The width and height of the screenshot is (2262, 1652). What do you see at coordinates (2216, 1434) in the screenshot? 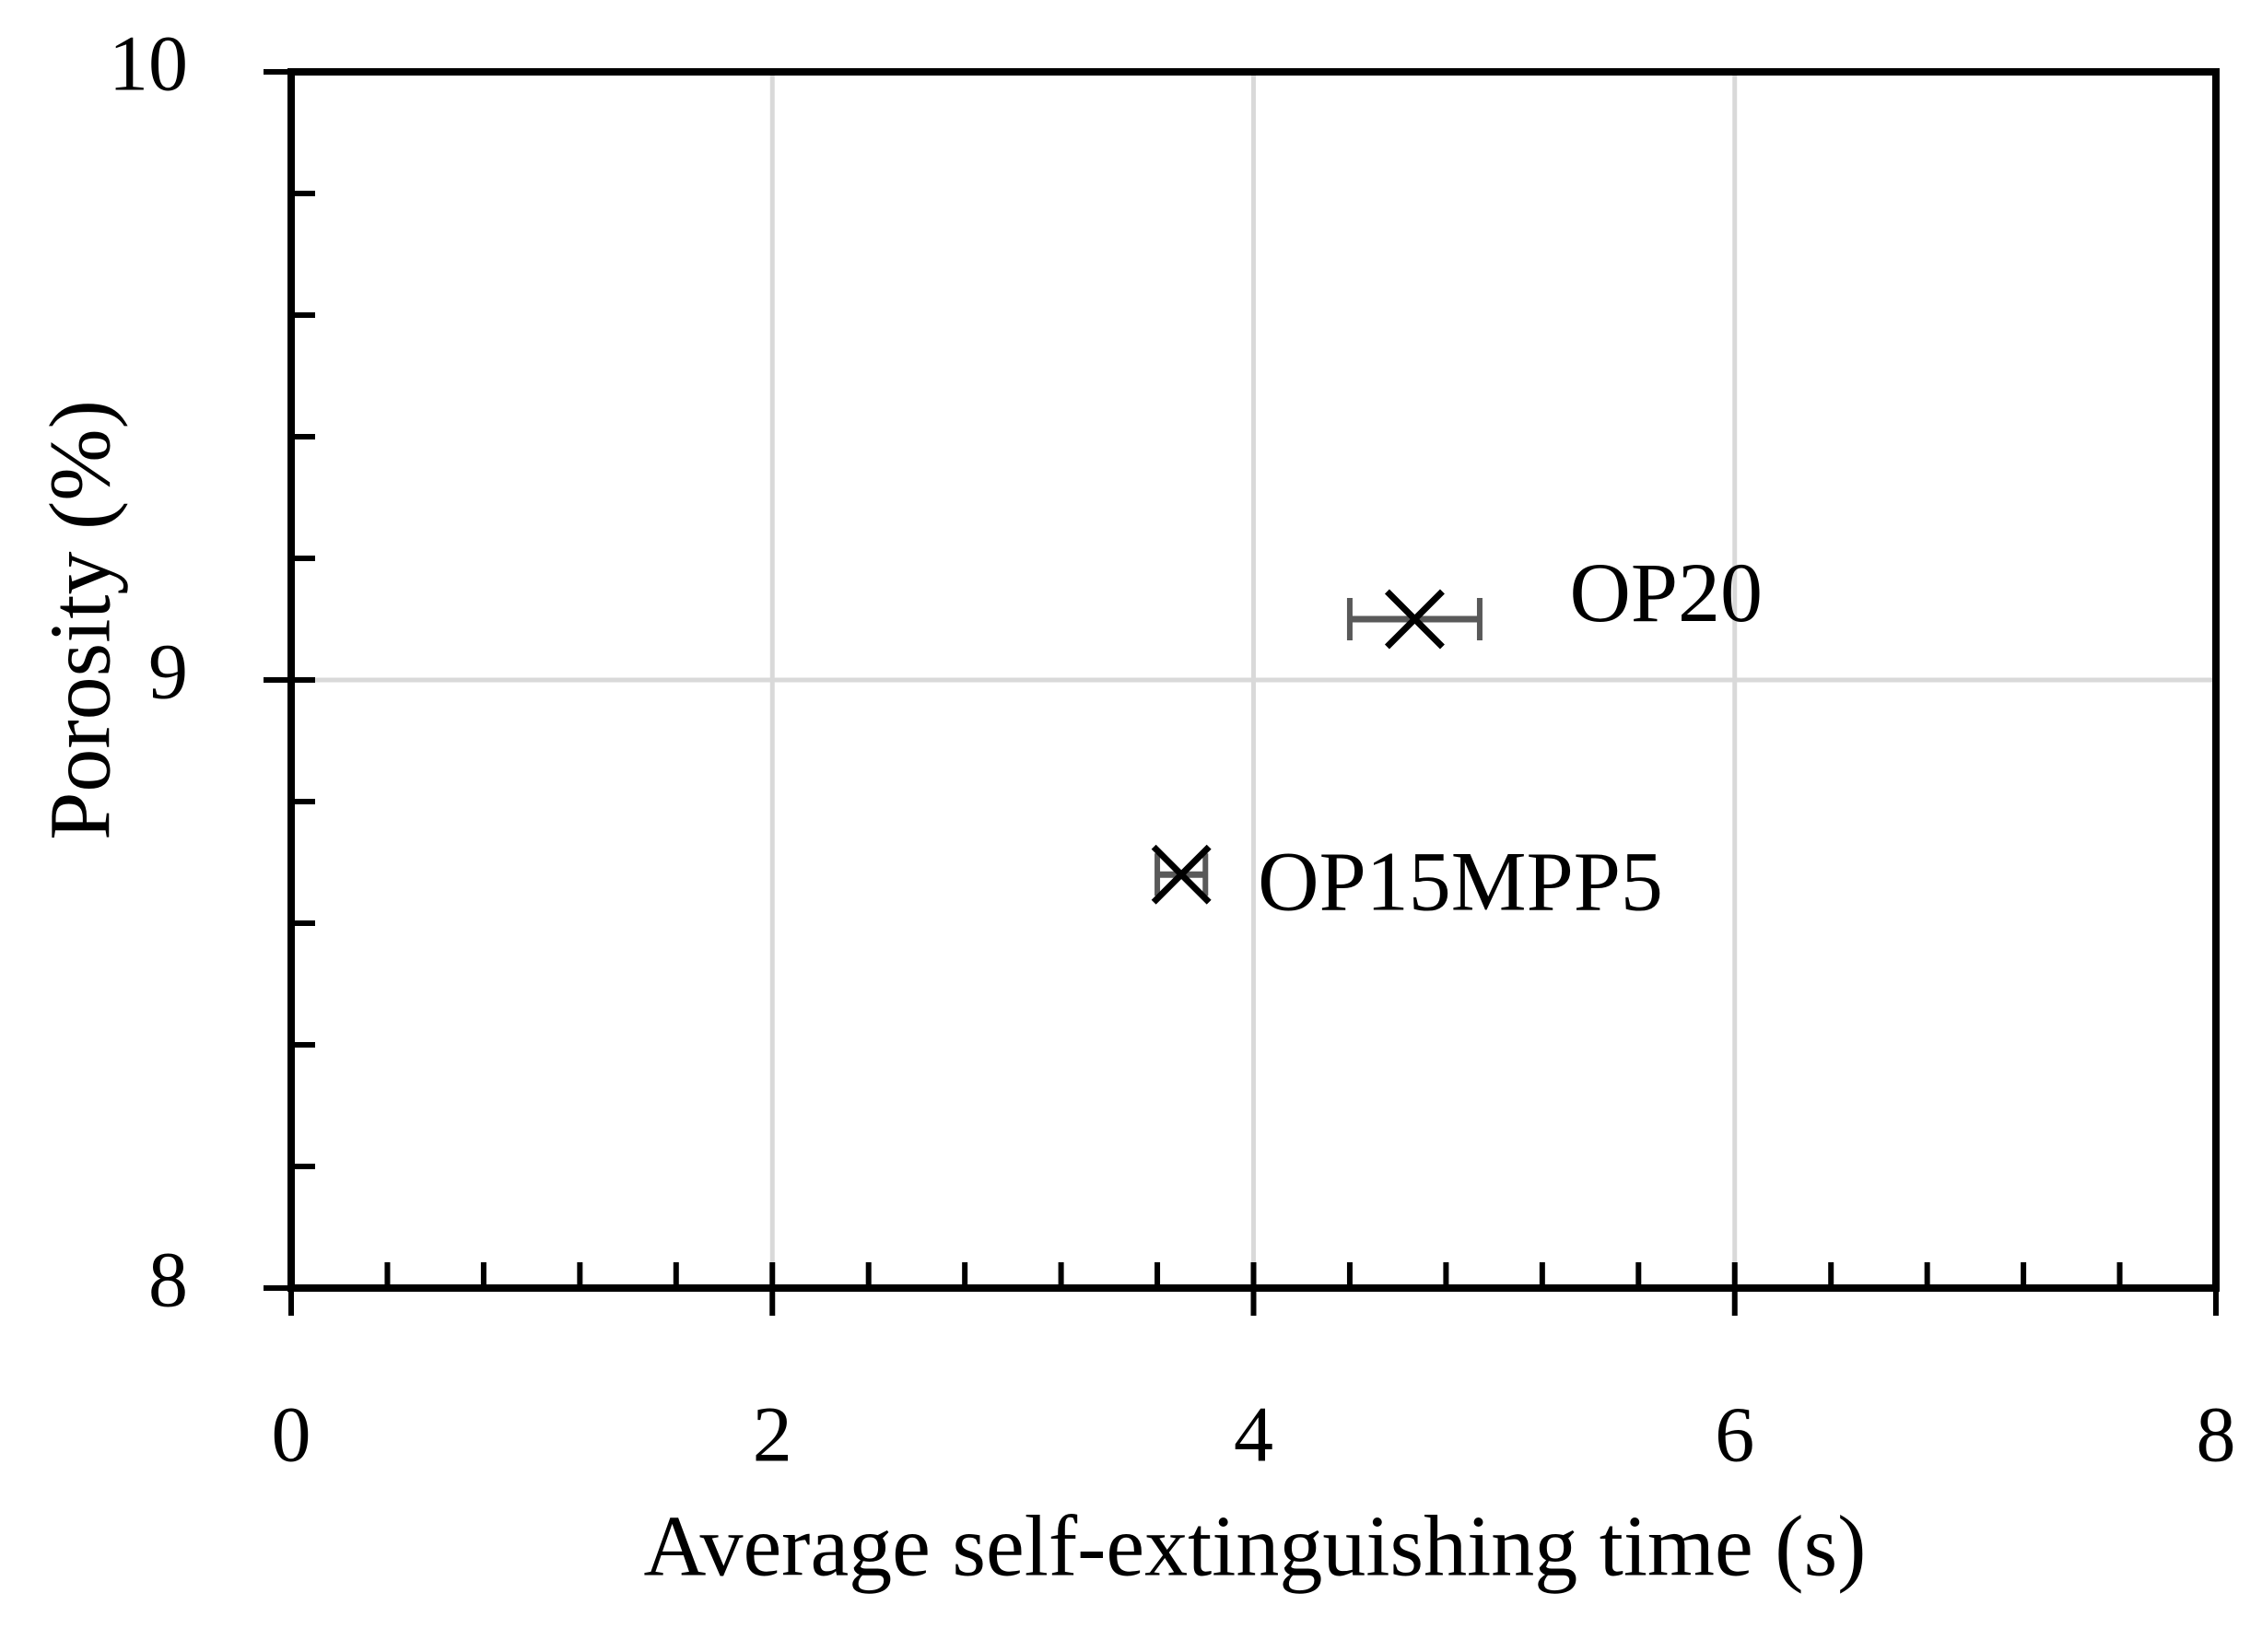
I see `x-tick-label: 8` at bounding box center [2216, 1434].